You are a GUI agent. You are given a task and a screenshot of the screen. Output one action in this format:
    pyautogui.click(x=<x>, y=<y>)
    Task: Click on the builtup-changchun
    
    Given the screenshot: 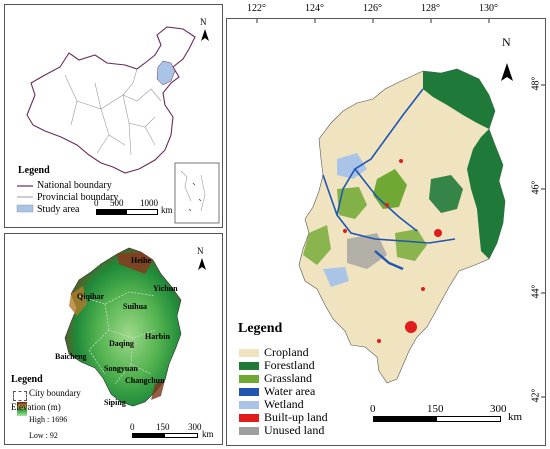 What is the action you would take?
    pyautogui.click(x=411, y=327)
    